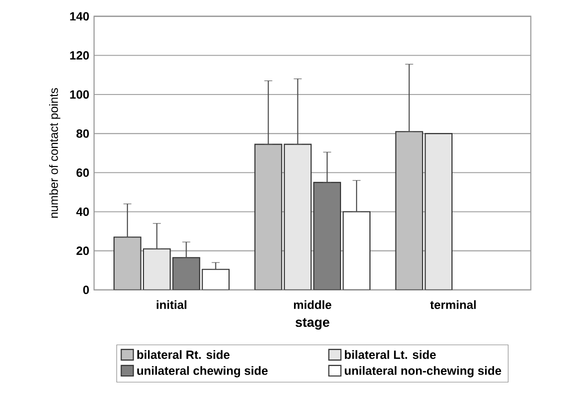  What do you see at coordinates (86, 290) in the screenshot?
I see `y-tick-label: 0` at bounding box center [86, 290].